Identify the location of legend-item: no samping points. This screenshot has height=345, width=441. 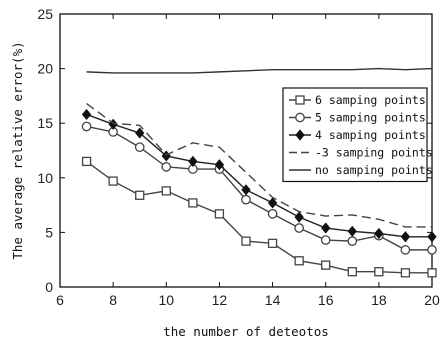
(361, 170).